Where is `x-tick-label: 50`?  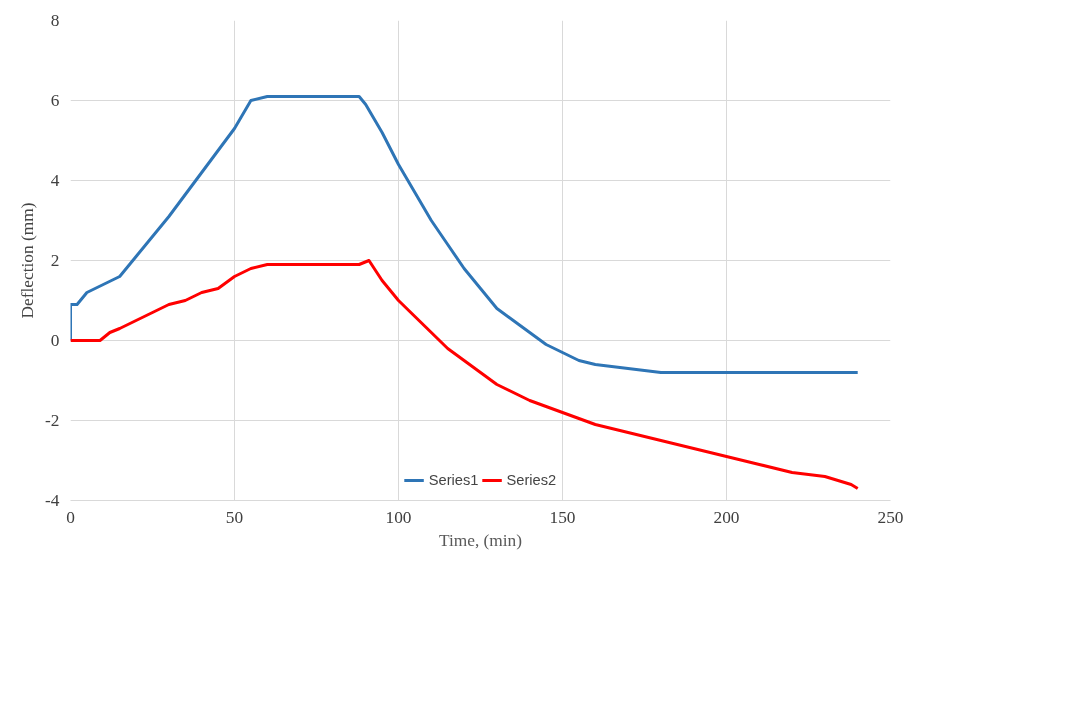
x-tick-label: 50 is located at coordinates (234, 517).